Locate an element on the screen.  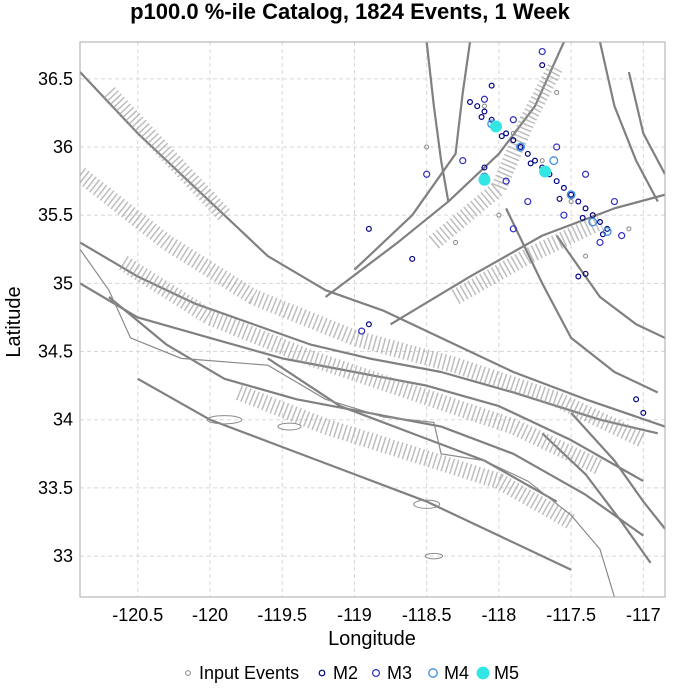
legend-marker-m4 is located at coordinates (433, 673).